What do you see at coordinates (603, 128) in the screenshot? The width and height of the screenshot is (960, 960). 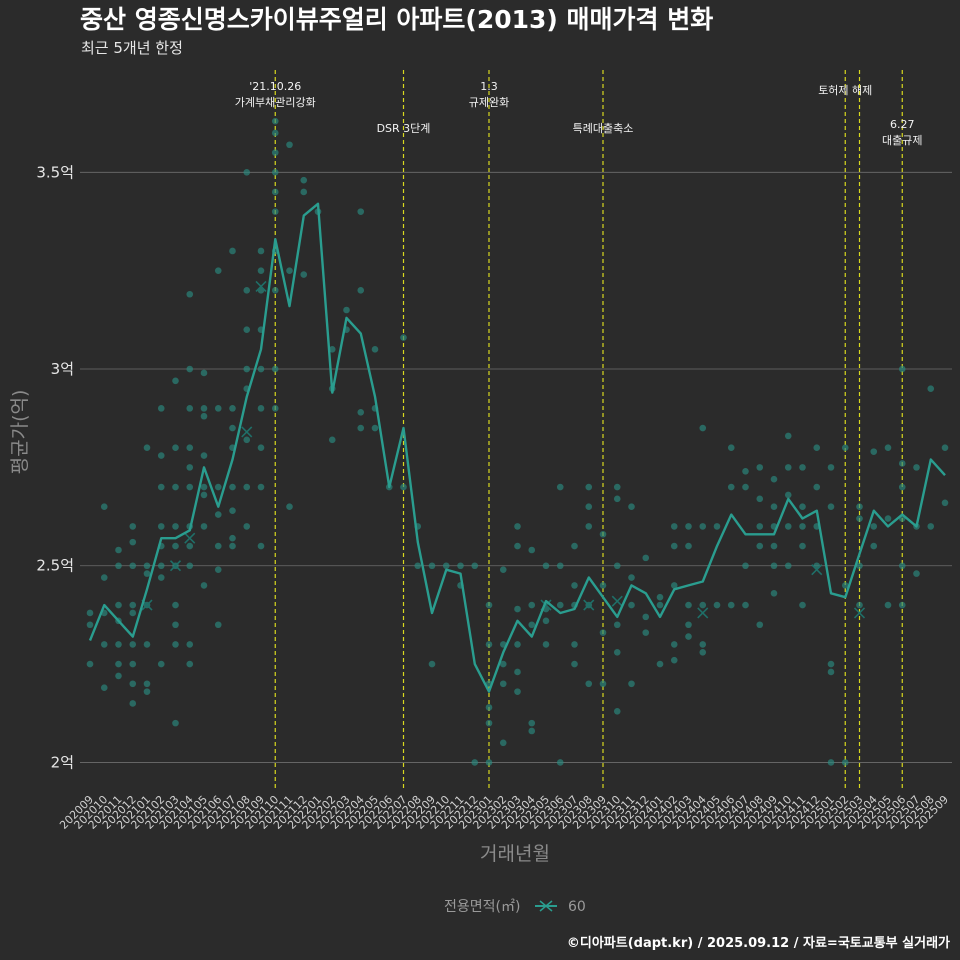 I see `event-label-3-0: 특례대출축소` at bounding box center [603, 128].